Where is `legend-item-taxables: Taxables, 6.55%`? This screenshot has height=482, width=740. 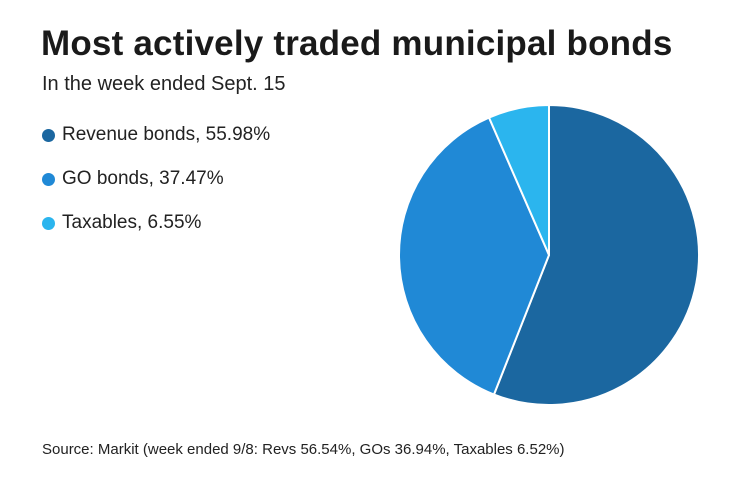
legend-item-taxables: Taxables, 6.55% is located at coordinates (156, 223).